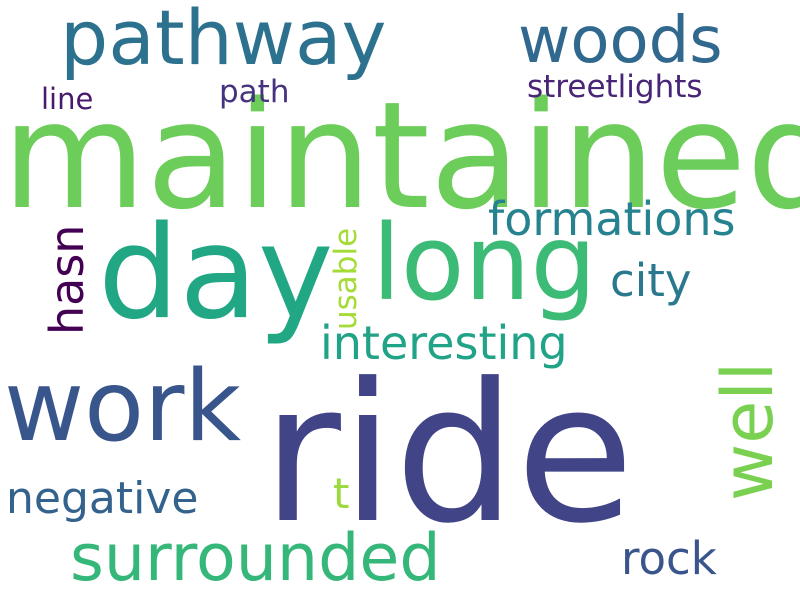 The width and height of the screenshot is (800, 600). What do you see at coordinates (484, 263) in the screenshot?
I see `word-long: long` at bounding box center [484, 263].